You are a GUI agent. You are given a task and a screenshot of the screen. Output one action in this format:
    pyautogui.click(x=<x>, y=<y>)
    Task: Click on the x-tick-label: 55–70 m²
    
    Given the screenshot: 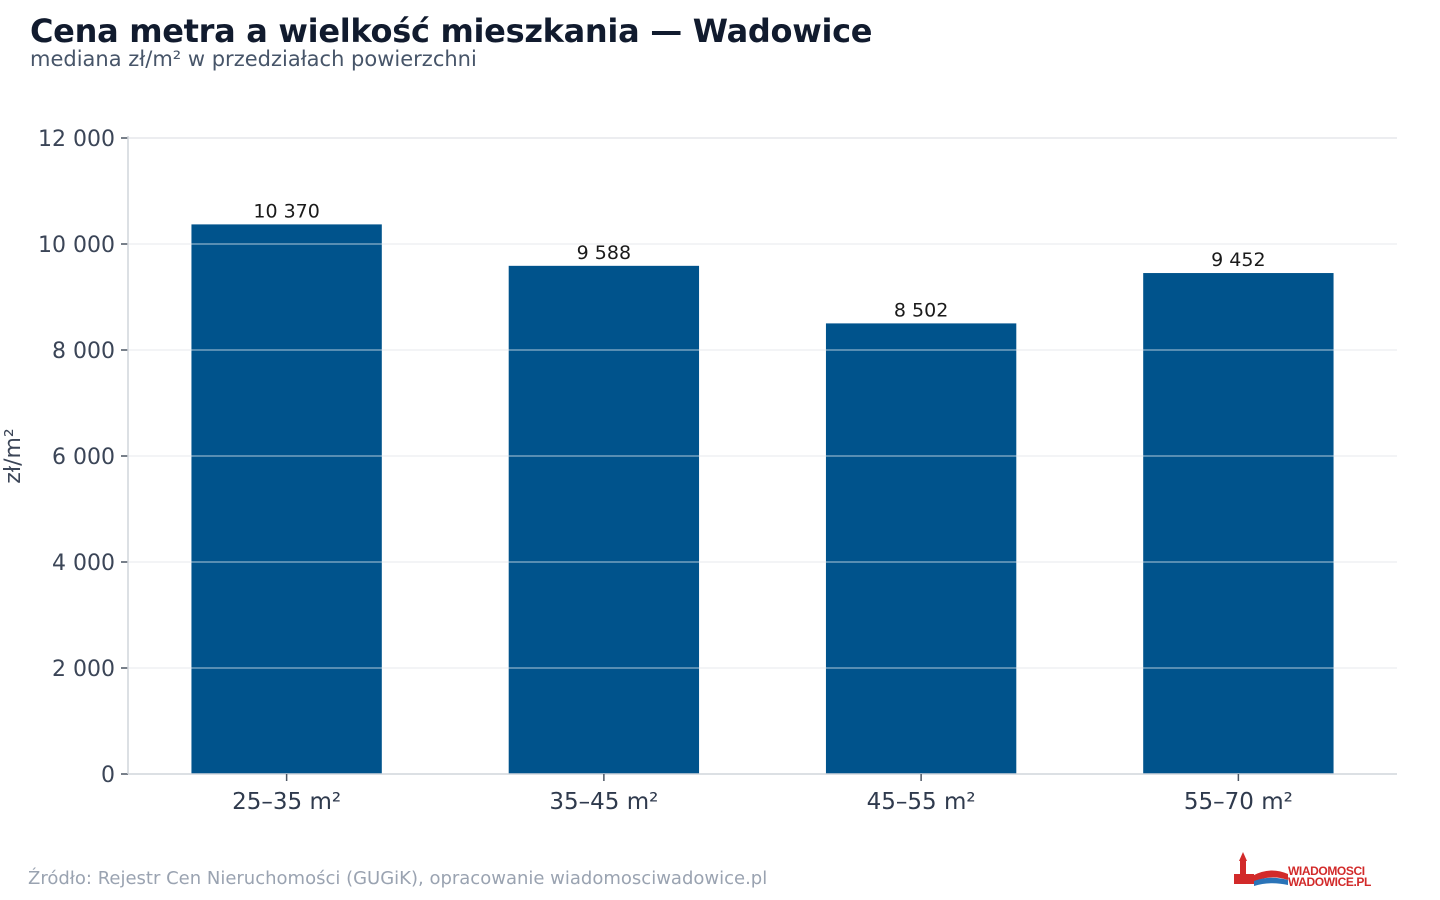 What is the action you would take?
    pyautogui.click(x=1238, y=802)
    